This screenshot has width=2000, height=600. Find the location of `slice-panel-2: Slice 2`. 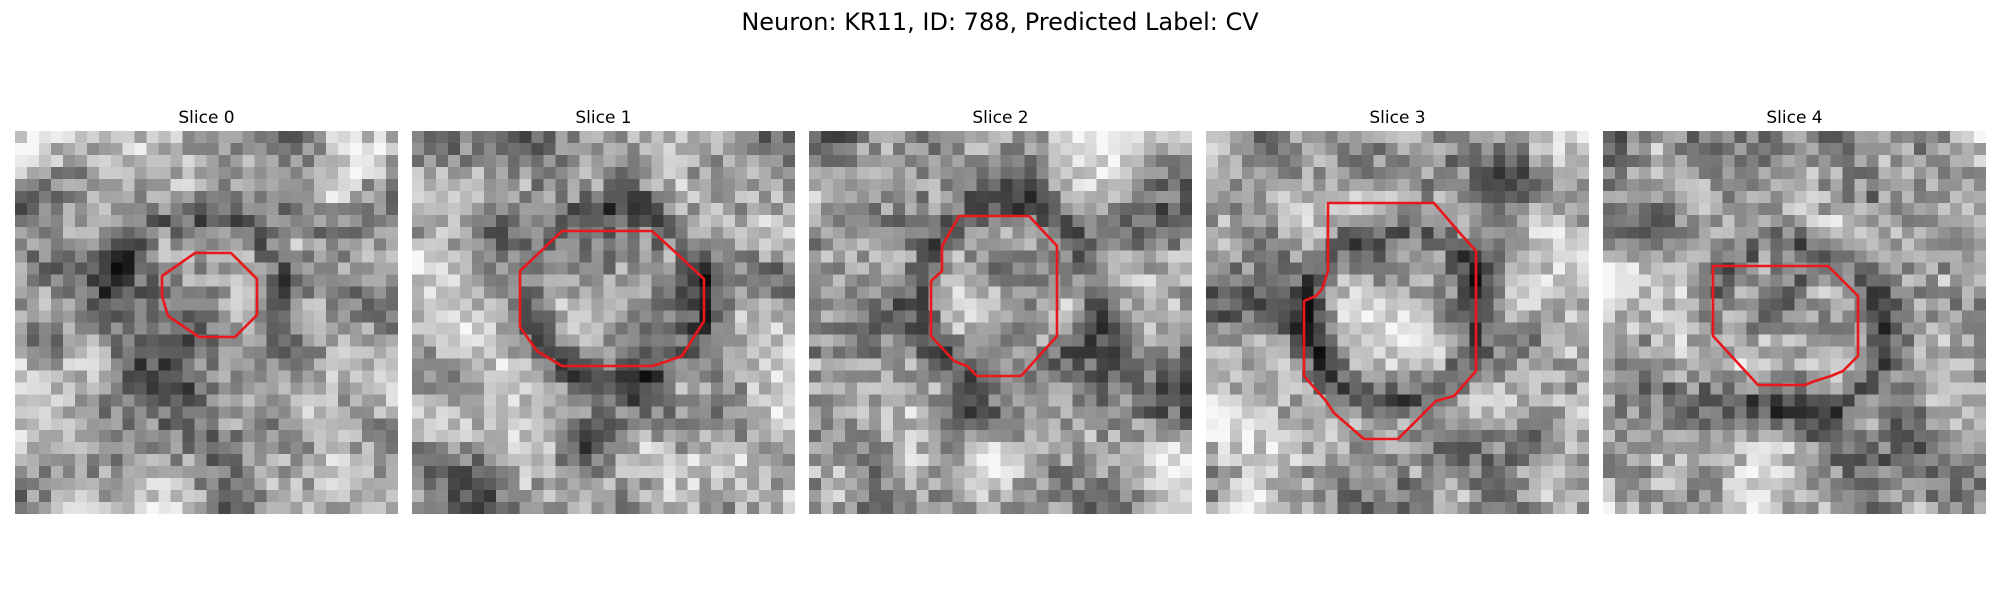

slice-panel-2: Slice 2 is located at coordinates (1000, 310).